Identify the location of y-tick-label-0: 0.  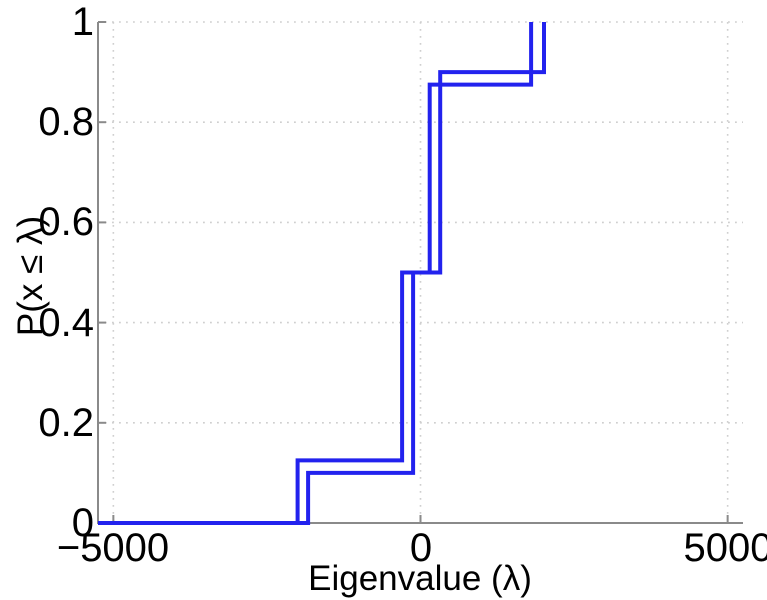
(82, 523).